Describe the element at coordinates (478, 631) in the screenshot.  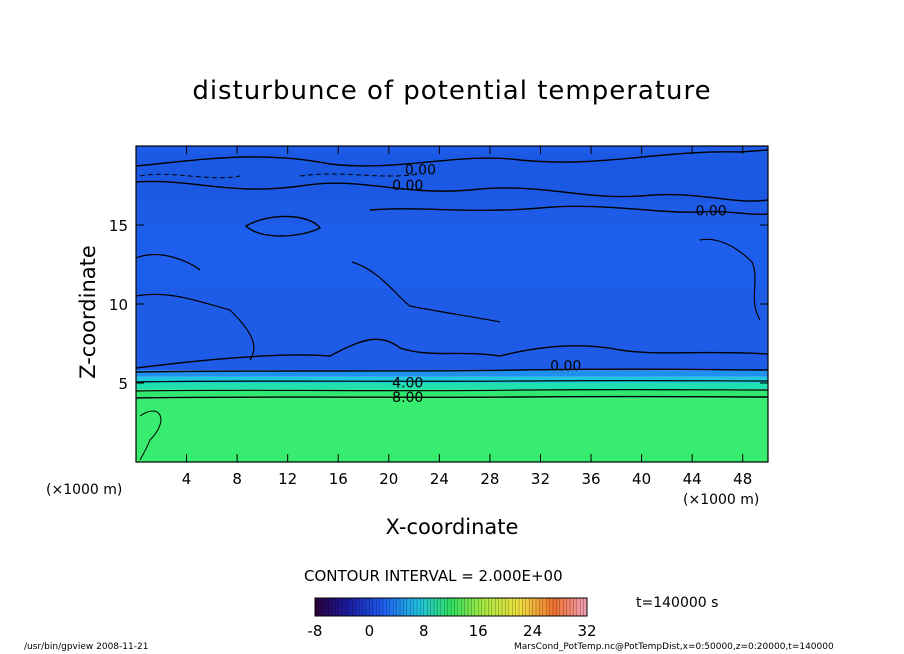
I see `colorbar-tick-label: 16` at that location.